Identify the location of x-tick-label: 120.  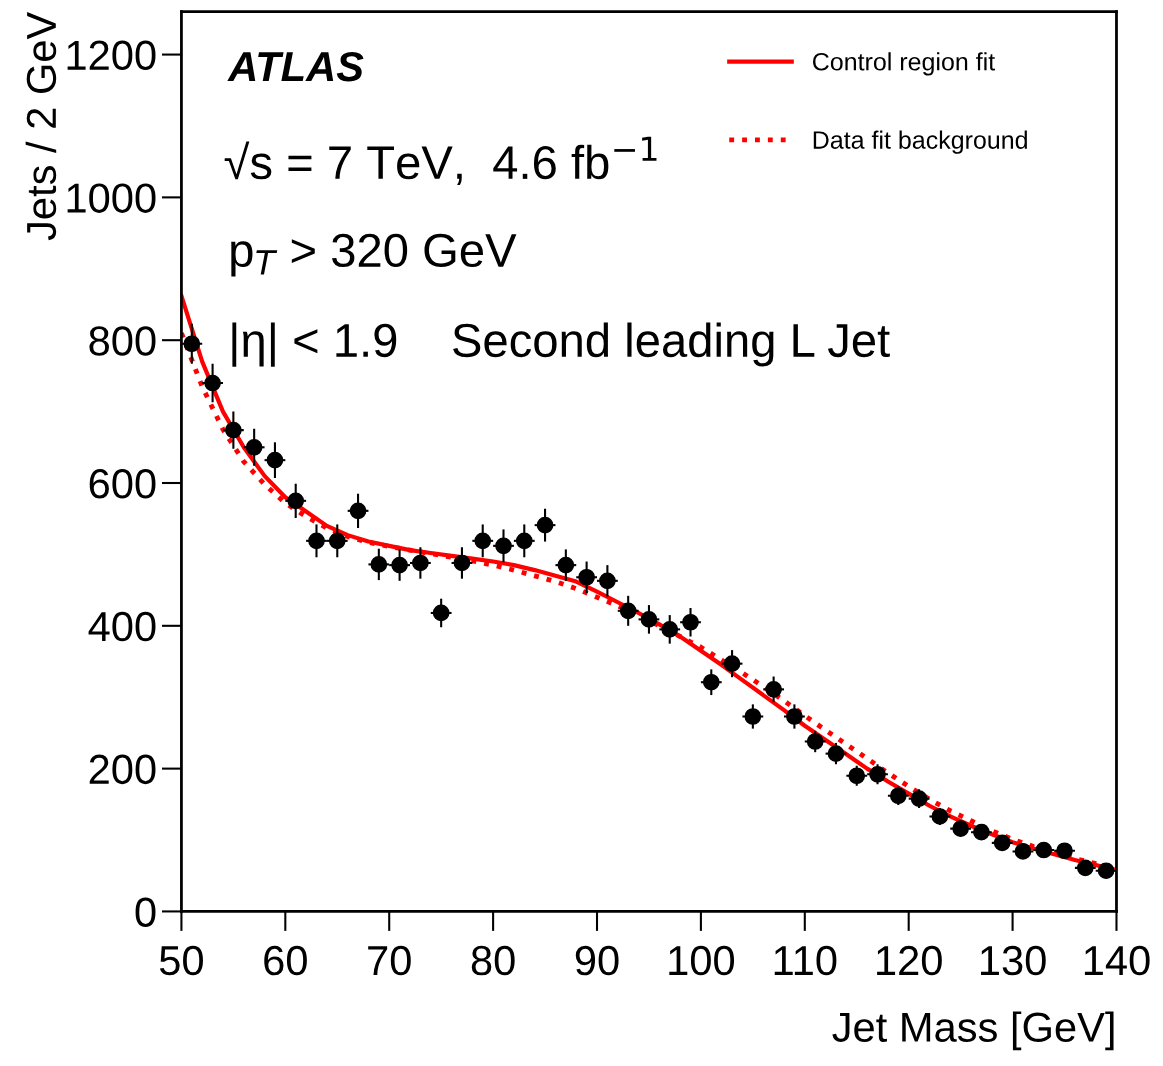
(909, 960).